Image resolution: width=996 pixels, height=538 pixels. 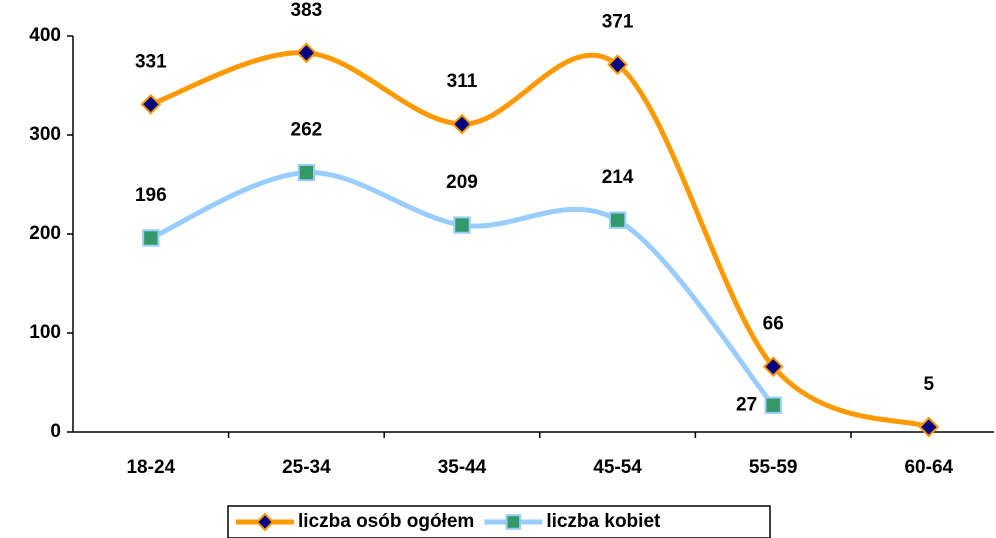 I want to click on legend: liczba osób ogółem liczba kobiet, so click(x=499, y=521).